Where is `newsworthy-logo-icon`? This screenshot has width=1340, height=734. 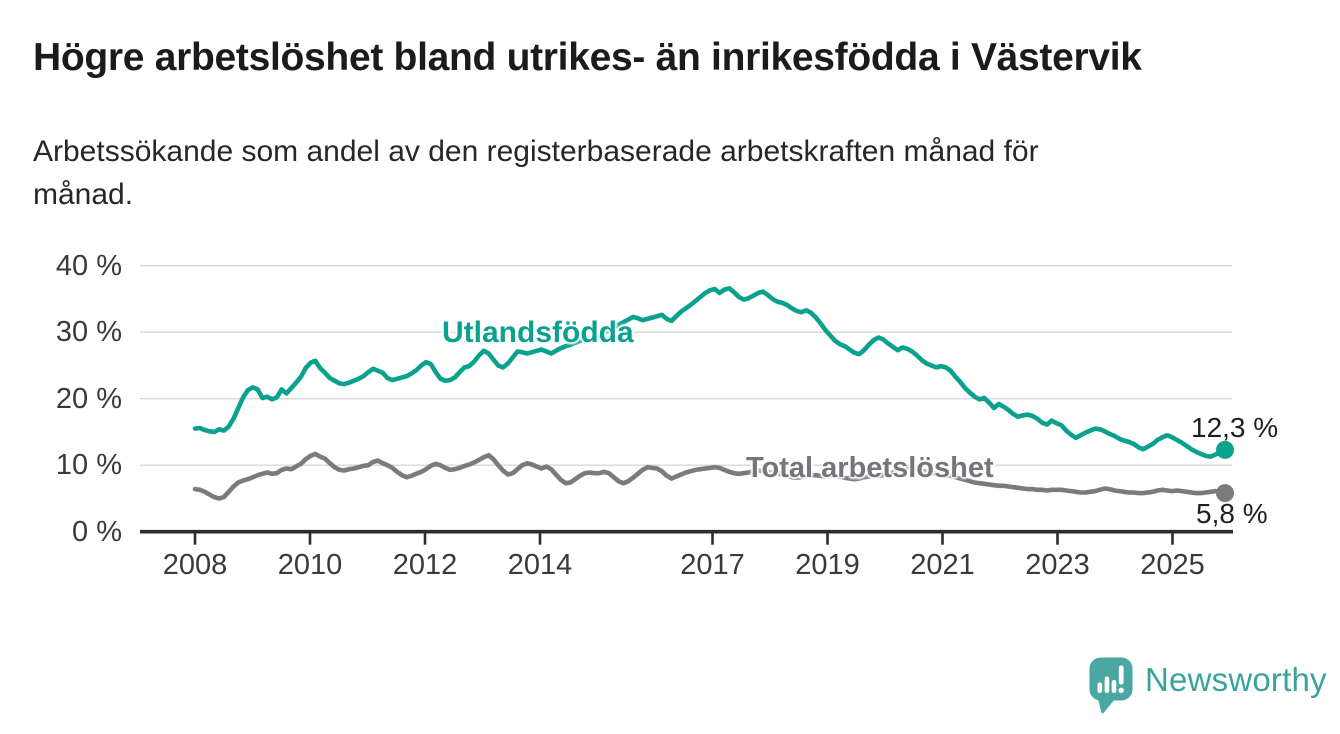 newsworthy-logo-icon is located at coordinates (1111, 685).